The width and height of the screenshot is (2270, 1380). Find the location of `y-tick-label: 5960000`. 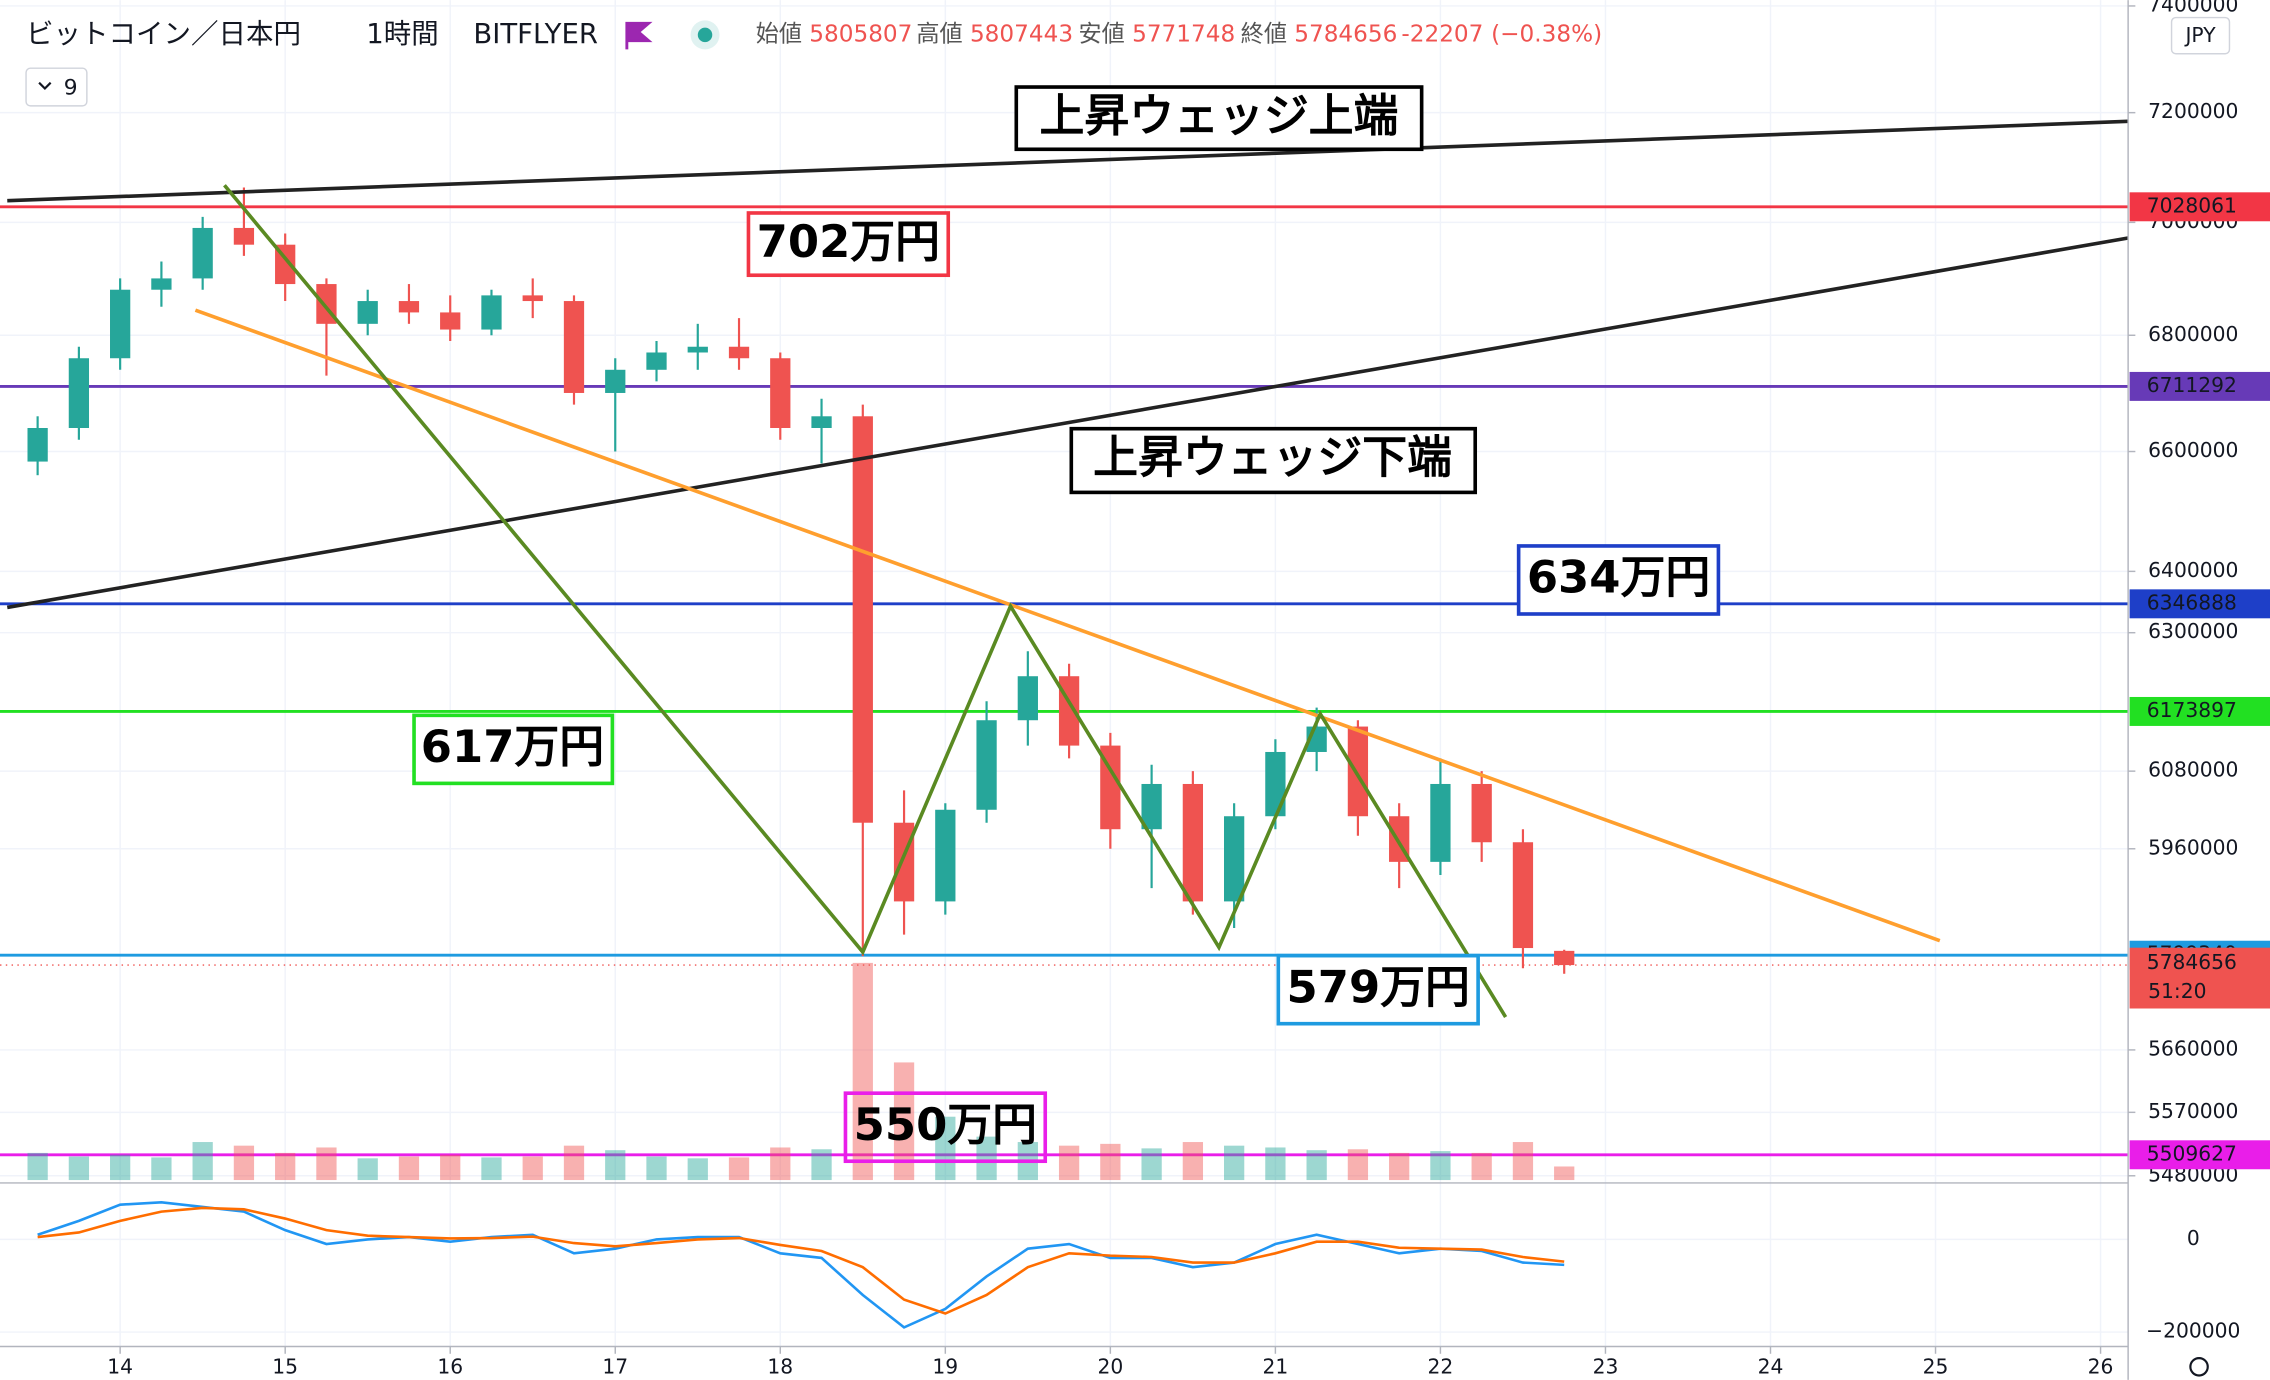

y-tick-label: 5960000 is located at coordinates (2193, 847).